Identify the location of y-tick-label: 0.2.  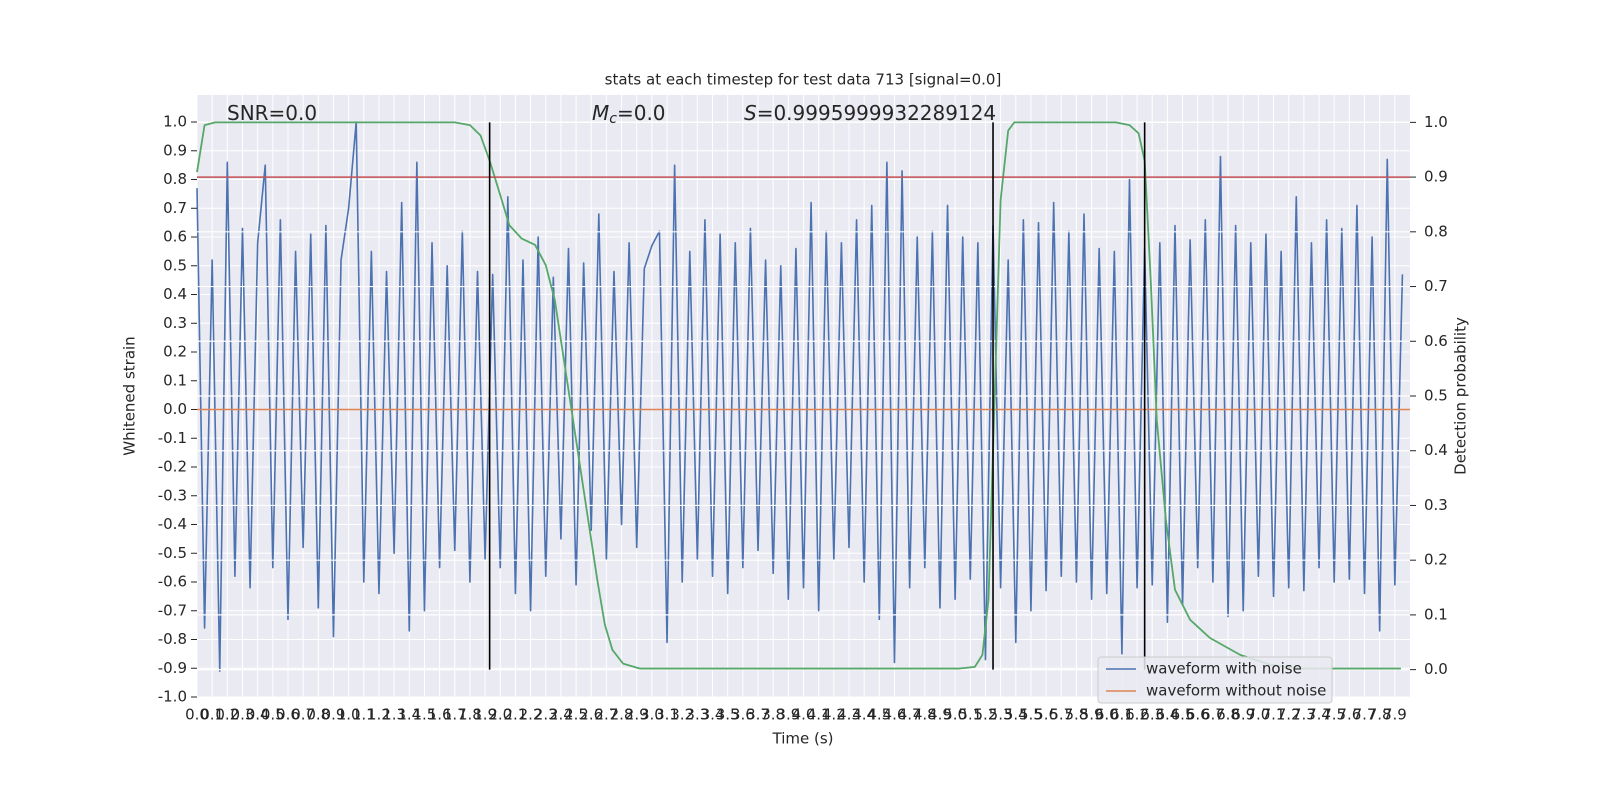
(175, 352).